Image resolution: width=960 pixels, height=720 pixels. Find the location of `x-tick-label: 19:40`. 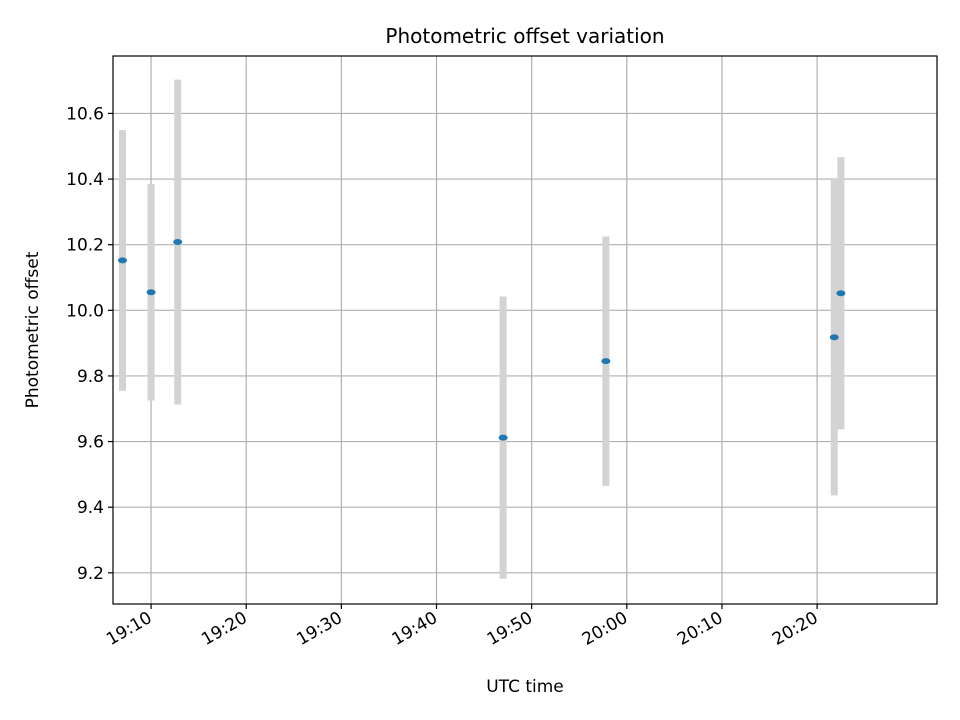

x-tick-label: 19:40 is located at coordinates (415, 629).